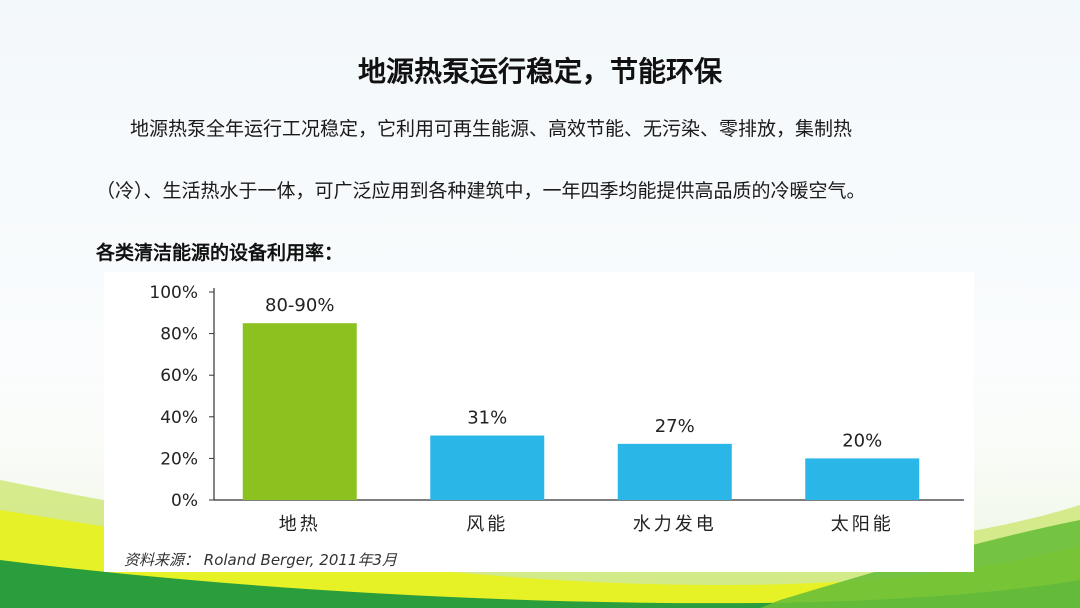  What do you see at coordinates (179, 418) in the screenshot?
I see `y-tick-label: 40%` at bounding box center [179, 418].